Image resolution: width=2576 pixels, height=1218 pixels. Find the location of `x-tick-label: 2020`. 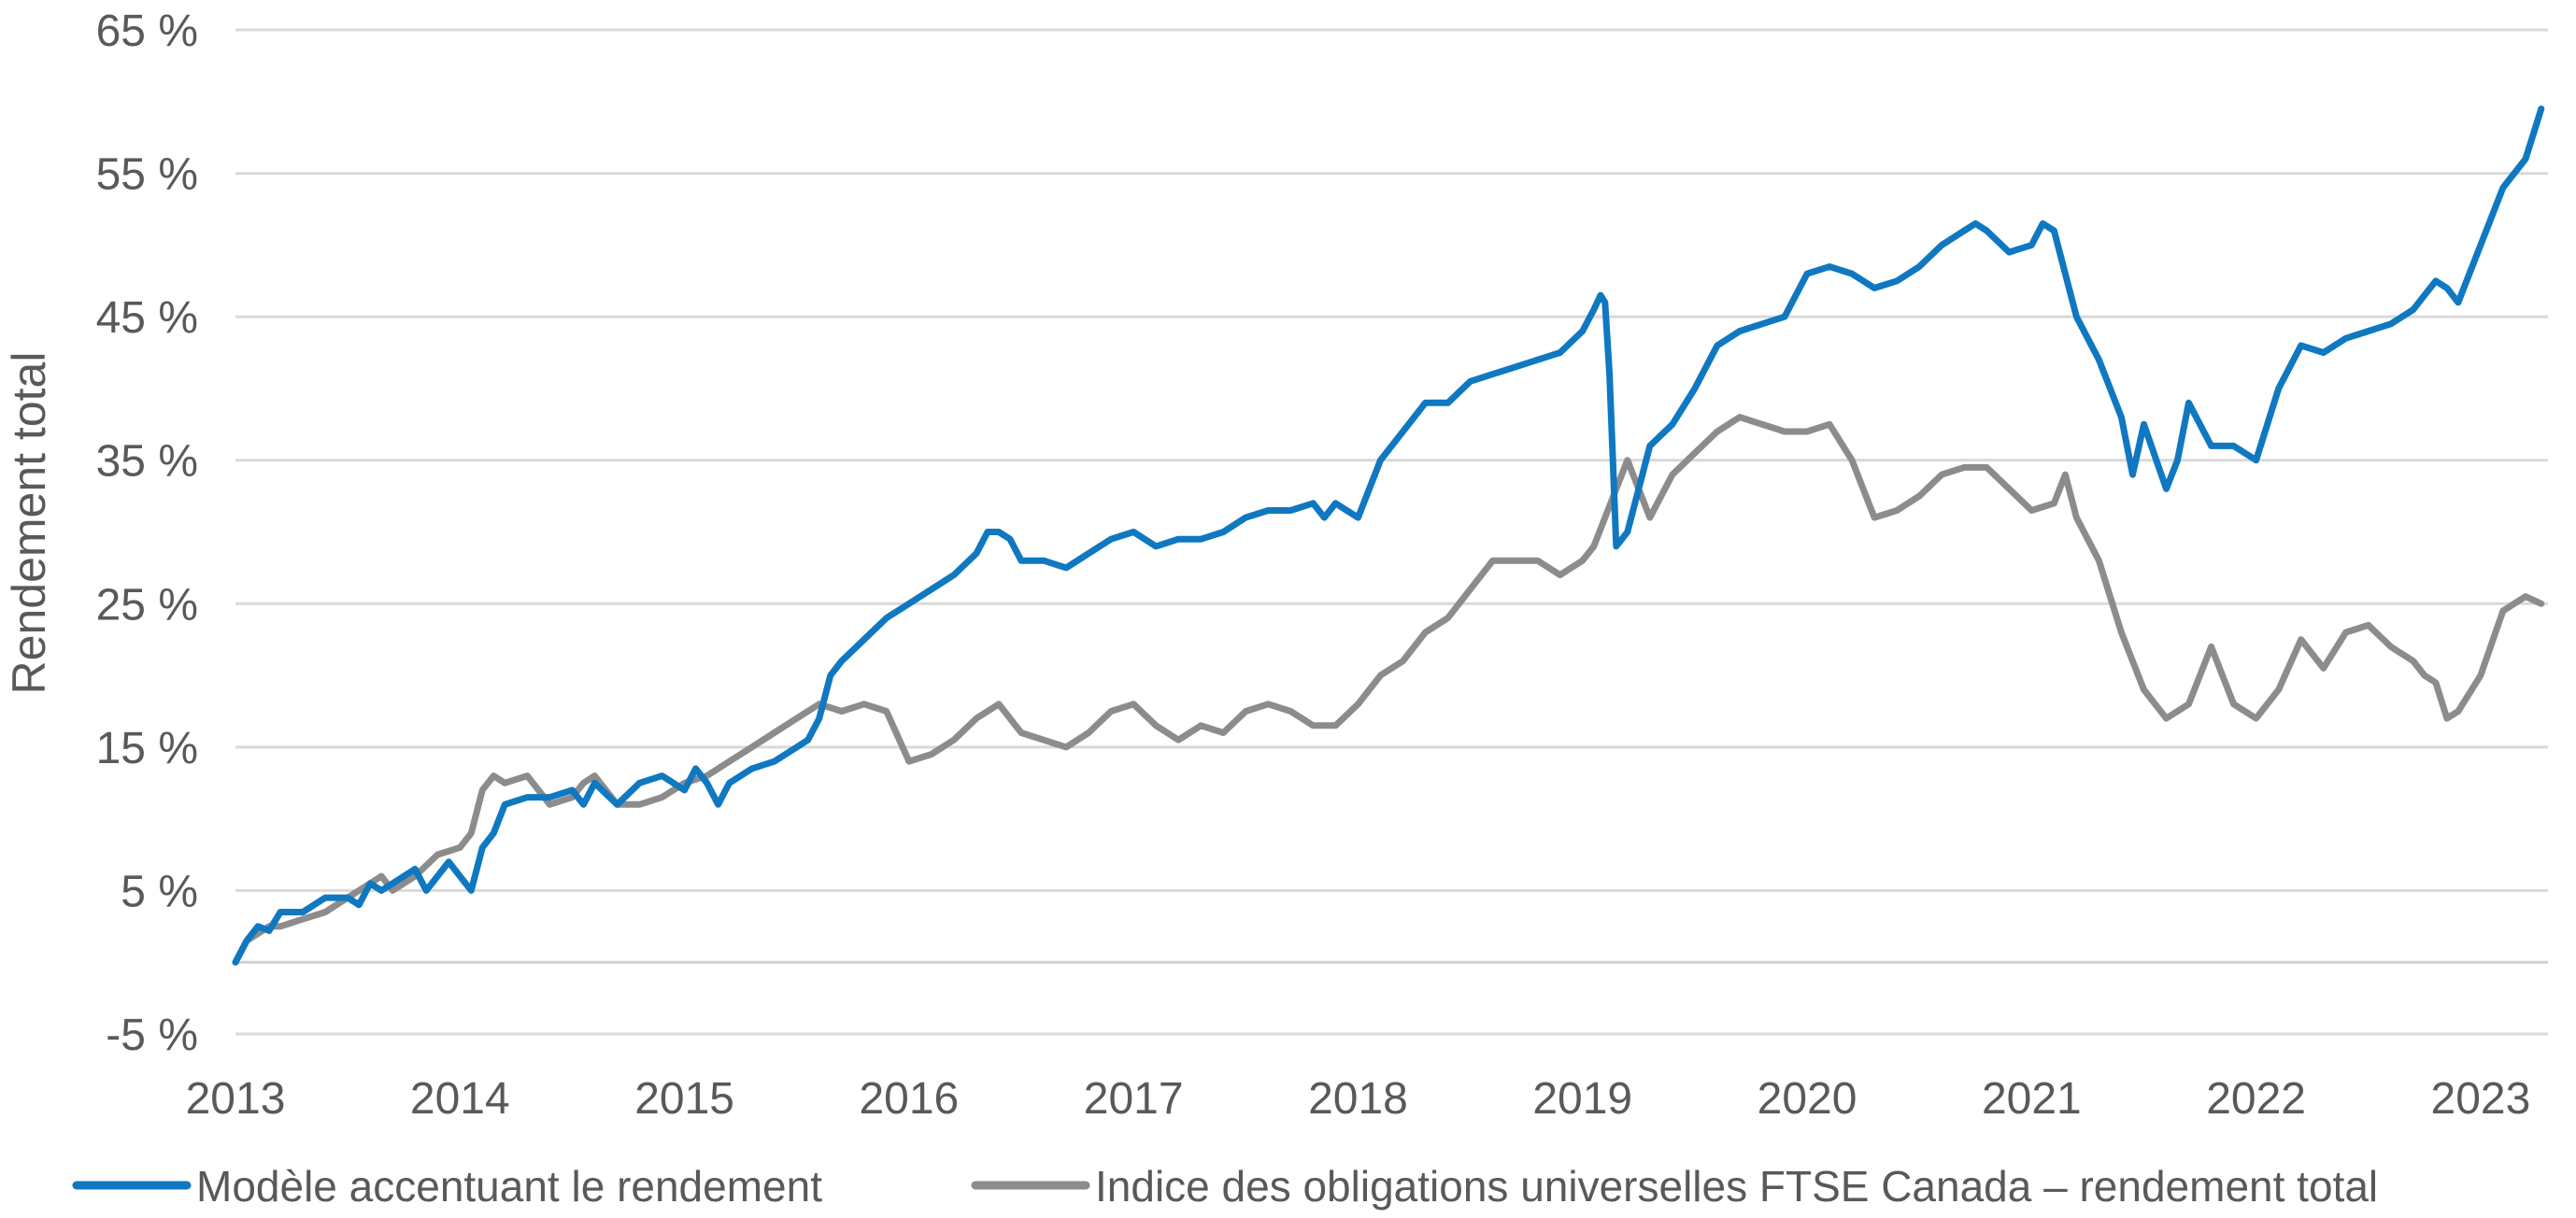

x-tick-label: 2020 is located at coordinates (1808, 1099).